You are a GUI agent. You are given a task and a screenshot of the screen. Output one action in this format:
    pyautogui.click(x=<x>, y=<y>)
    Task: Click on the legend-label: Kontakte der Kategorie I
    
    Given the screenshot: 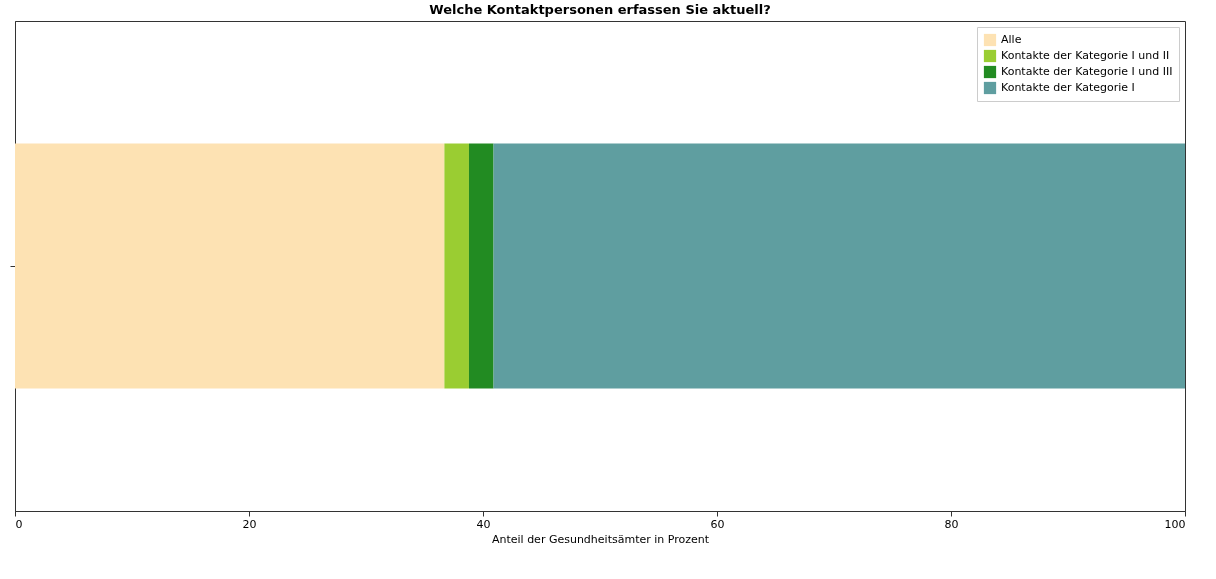 What is the action you would take?
    pyautogui.click(x=1068, y=87)
    